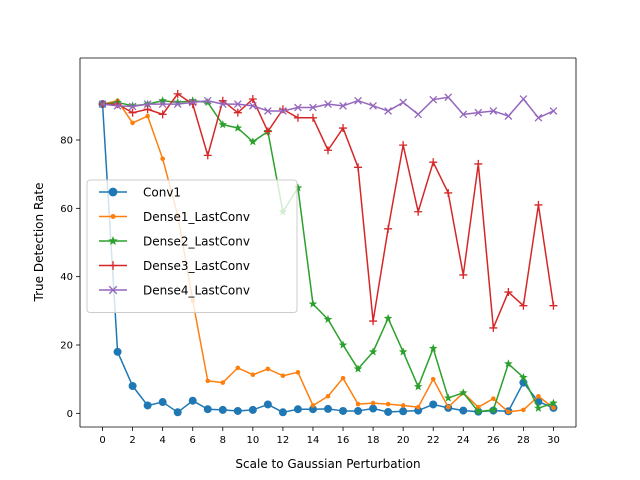  Describe the element at coordinates (463, 440) in the screenshot. I see `x-tick-label: 24` at that location.